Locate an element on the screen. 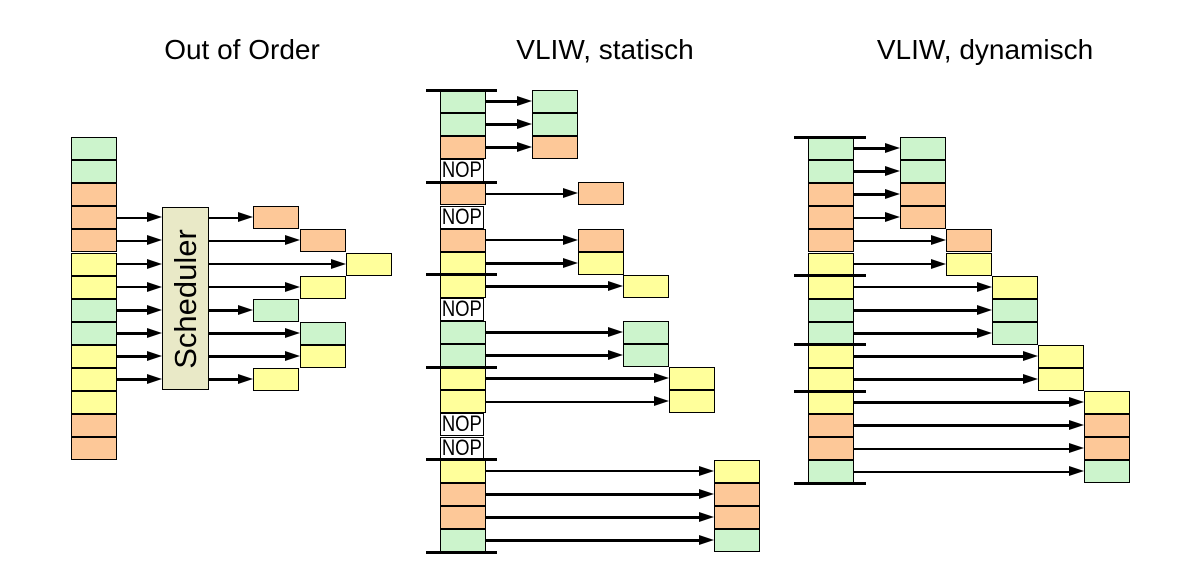  panel-title-vliw-dynamic: VLIW, dynamisch is located at coordinates (985, 49).